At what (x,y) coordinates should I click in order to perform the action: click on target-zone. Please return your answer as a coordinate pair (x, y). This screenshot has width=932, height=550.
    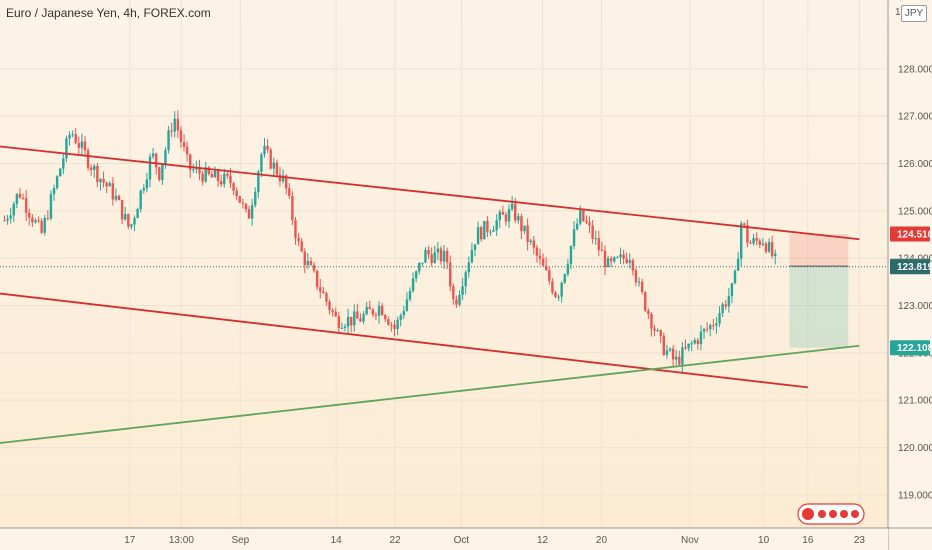
    Looking at the image, I should click on (819, 307).